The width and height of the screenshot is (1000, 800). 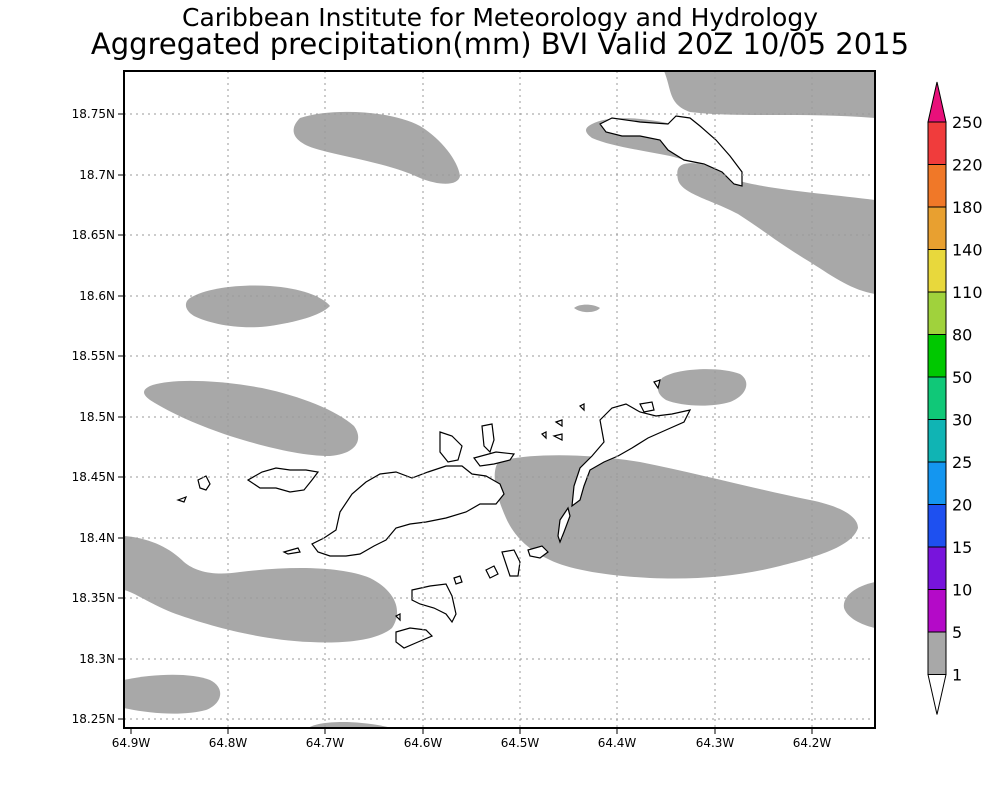 What do you see at coordinates (812, 743) in the screenshot?
I see `lon-label: 64.2W` at bounding box center [812, 743].